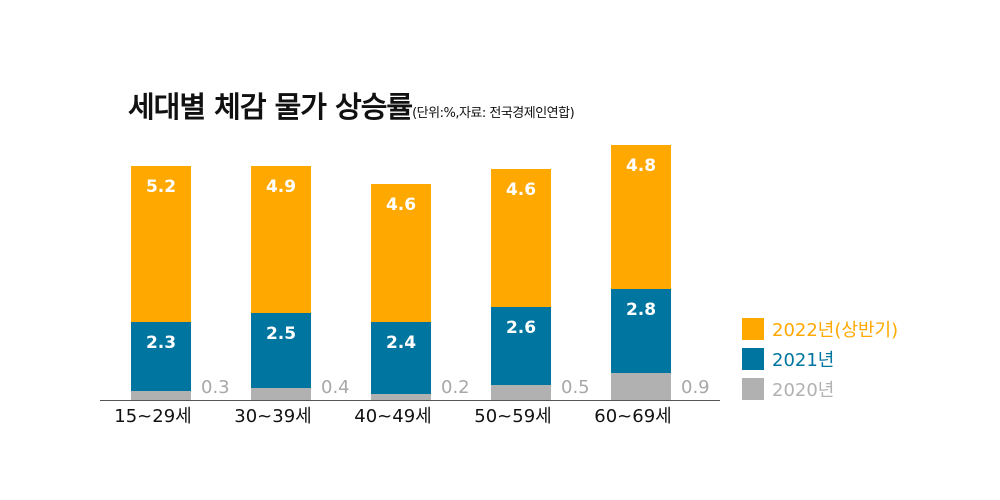  I want to click on legend-label: 2021년, so click(803, 360).